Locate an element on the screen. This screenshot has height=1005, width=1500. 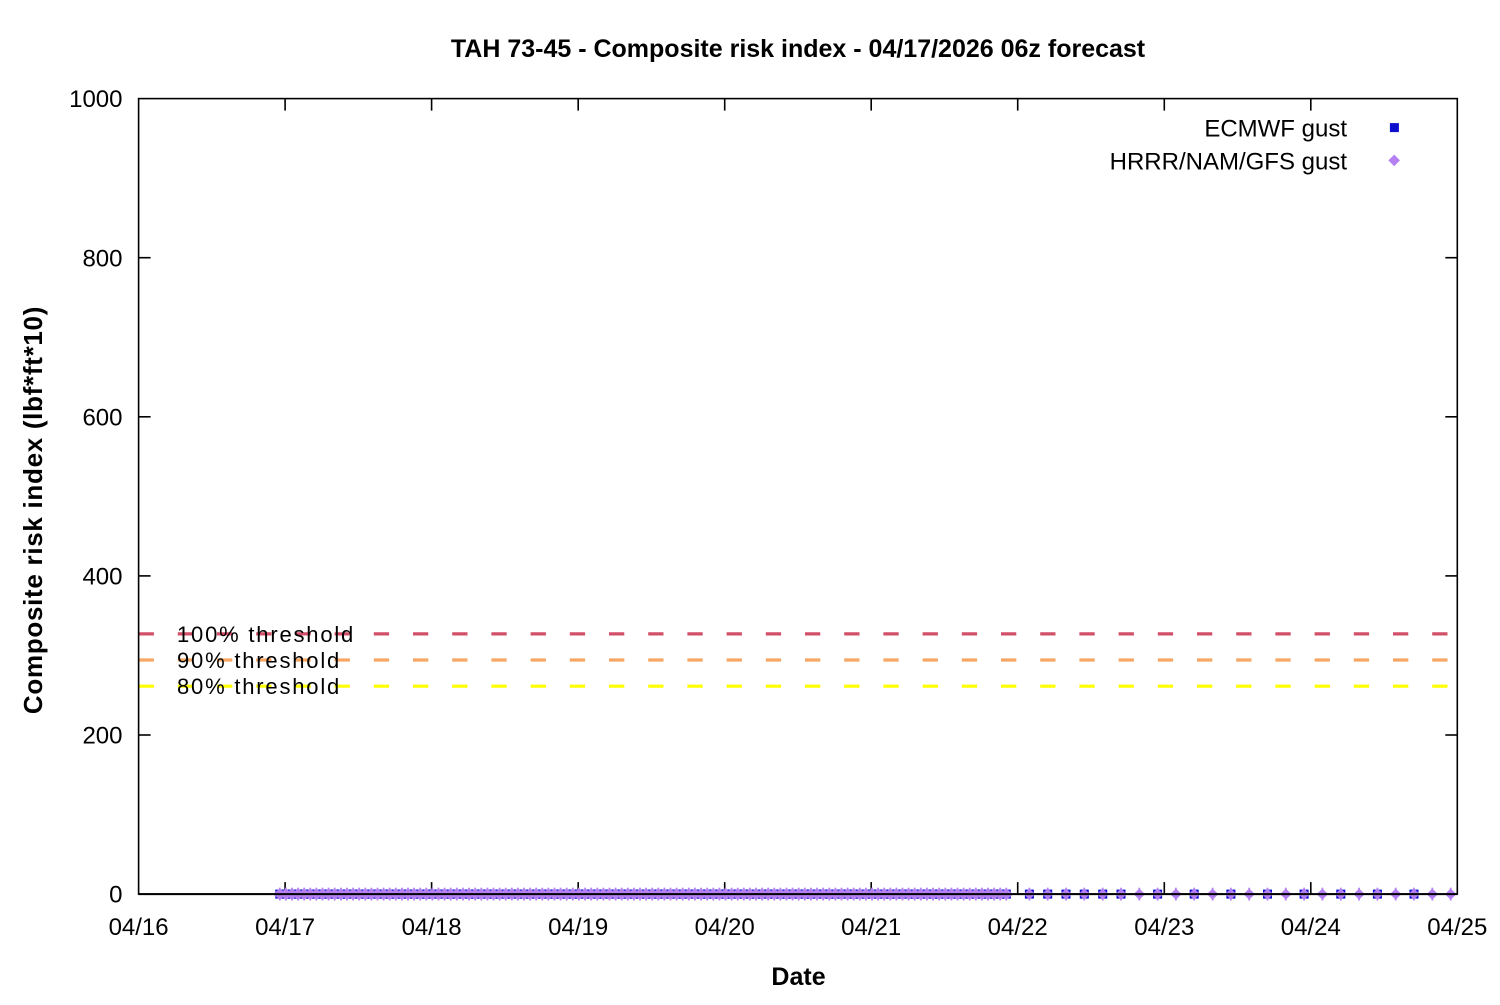
svg-text: 100% threshold is located at coordinates (266, 634).